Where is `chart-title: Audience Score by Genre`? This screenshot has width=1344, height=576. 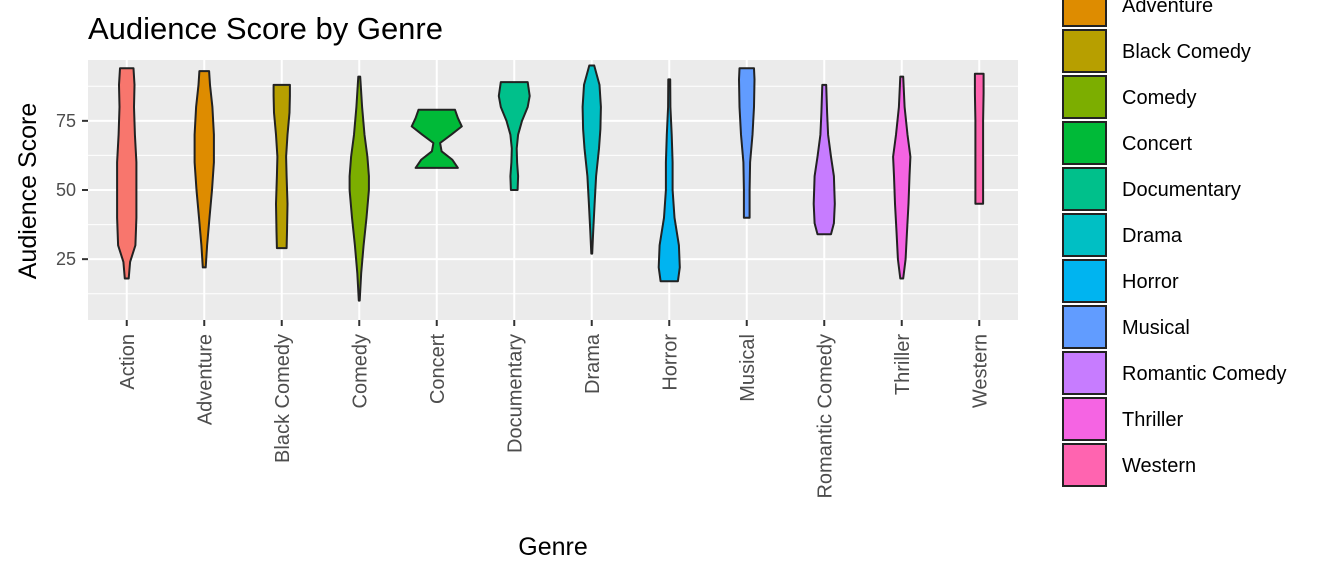 chart-title: Audience Score by Genre is located at coordinates (265, 28).